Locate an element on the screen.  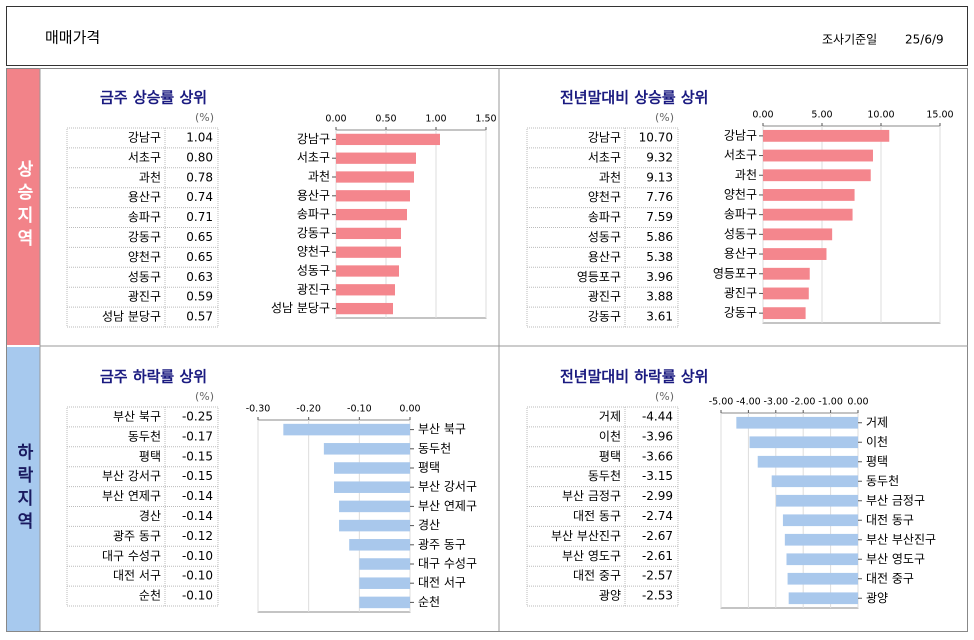
table-name: 성동구 is located at coordinates (144, 277).